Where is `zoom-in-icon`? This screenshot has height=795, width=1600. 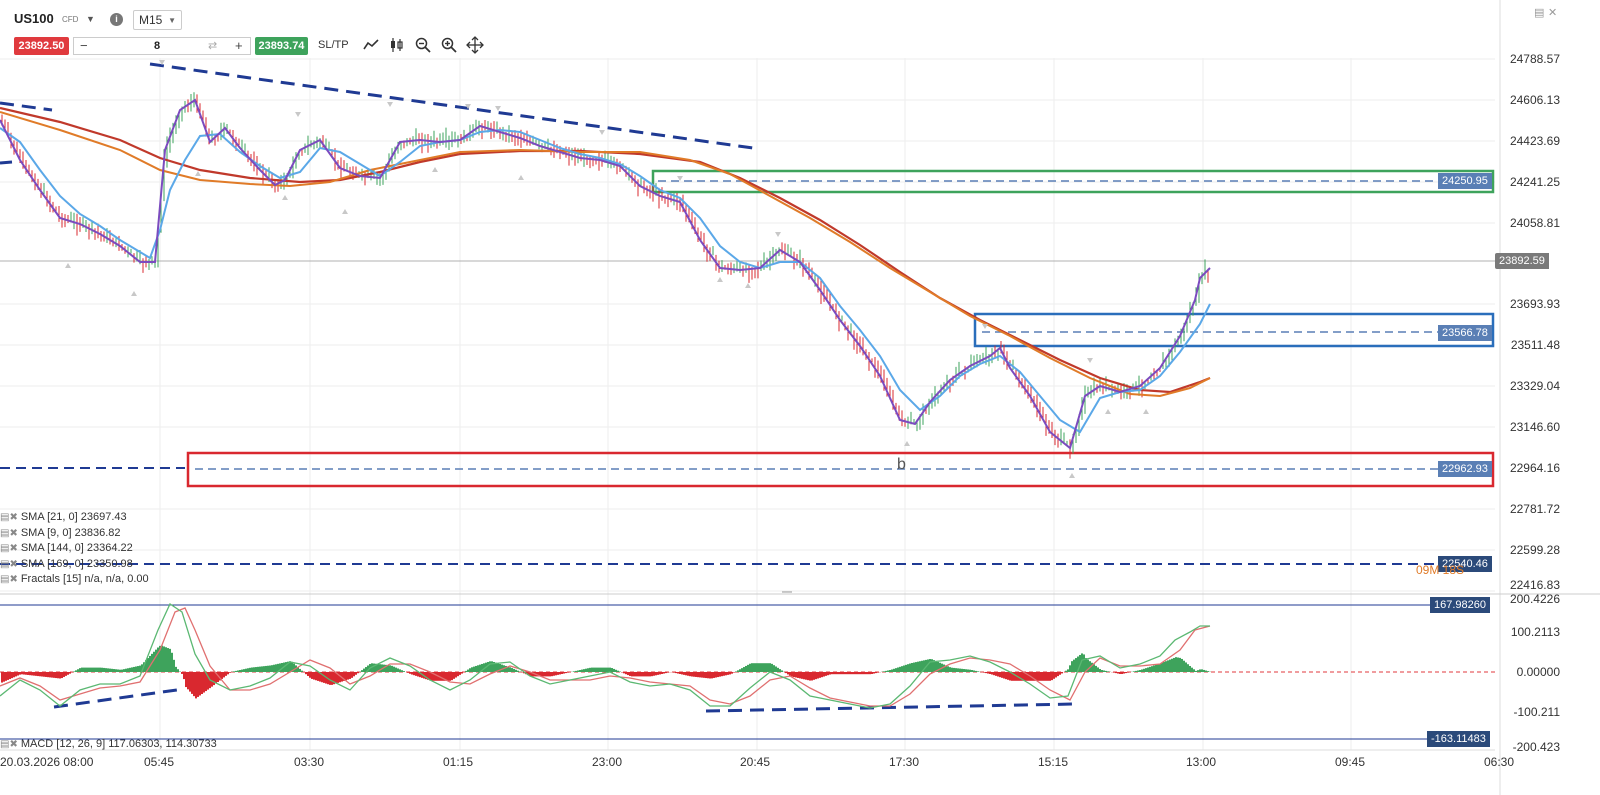 zoom-in-icon is located at coordinates (449, 45).